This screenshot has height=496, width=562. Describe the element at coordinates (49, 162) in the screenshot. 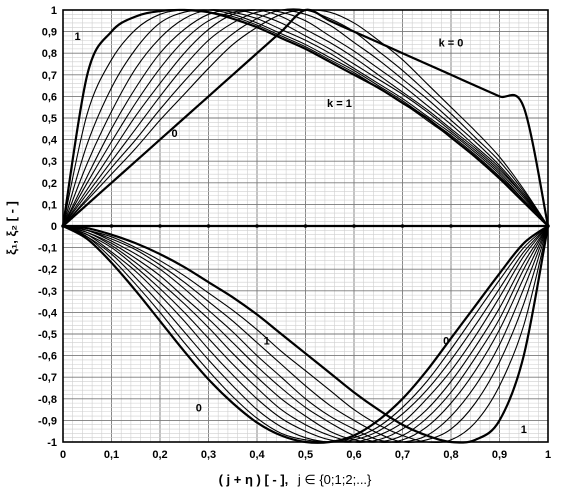

I see `y-tick-label: 0,3` at that location.